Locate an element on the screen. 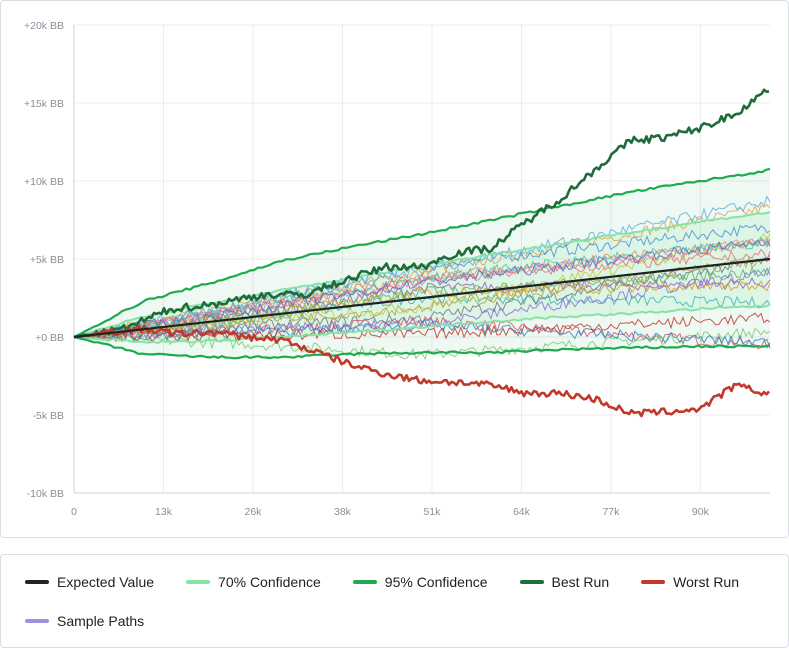  legend-item-95-confidence: 95% Confidence is located at coordinates (420, 581).